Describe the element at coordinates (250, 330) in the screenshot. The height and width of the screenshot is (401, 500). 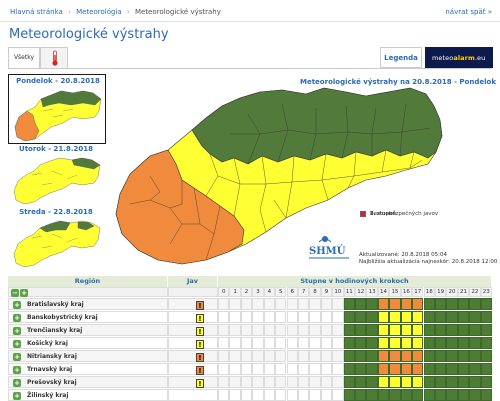
I see `table-row: + Trenčiansky kraj!` at that location.